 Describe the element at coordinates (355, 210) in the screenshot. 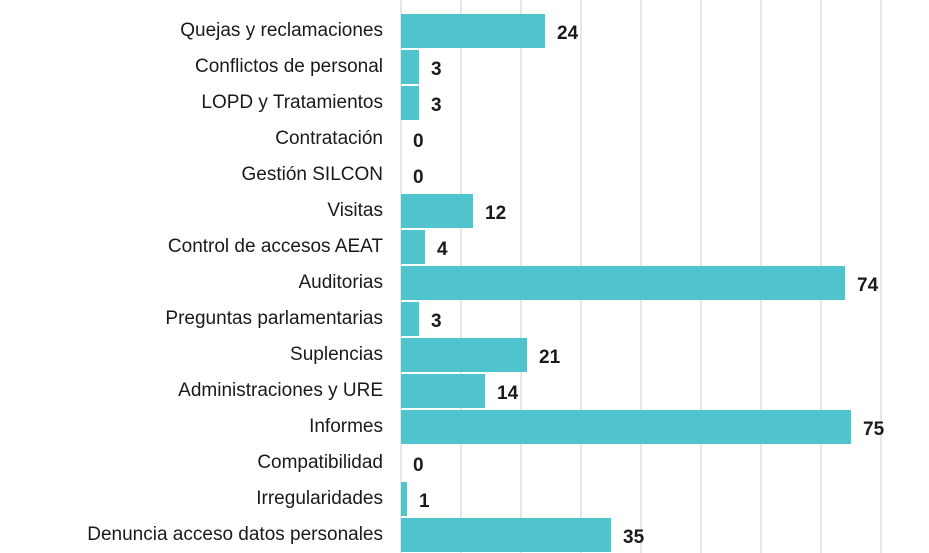

I see `y-tick-label: Visitas` at that location.